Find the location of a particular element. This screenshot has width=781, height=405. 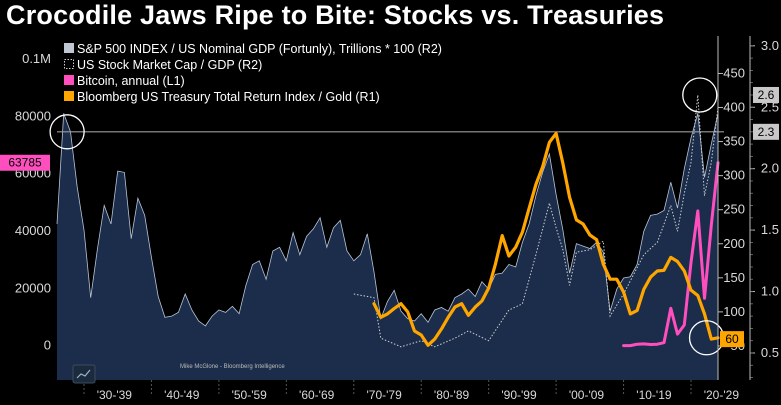

chart-credit: Mike McGlone - Bloomberg Intelligence is located at coordinates (232, 367).